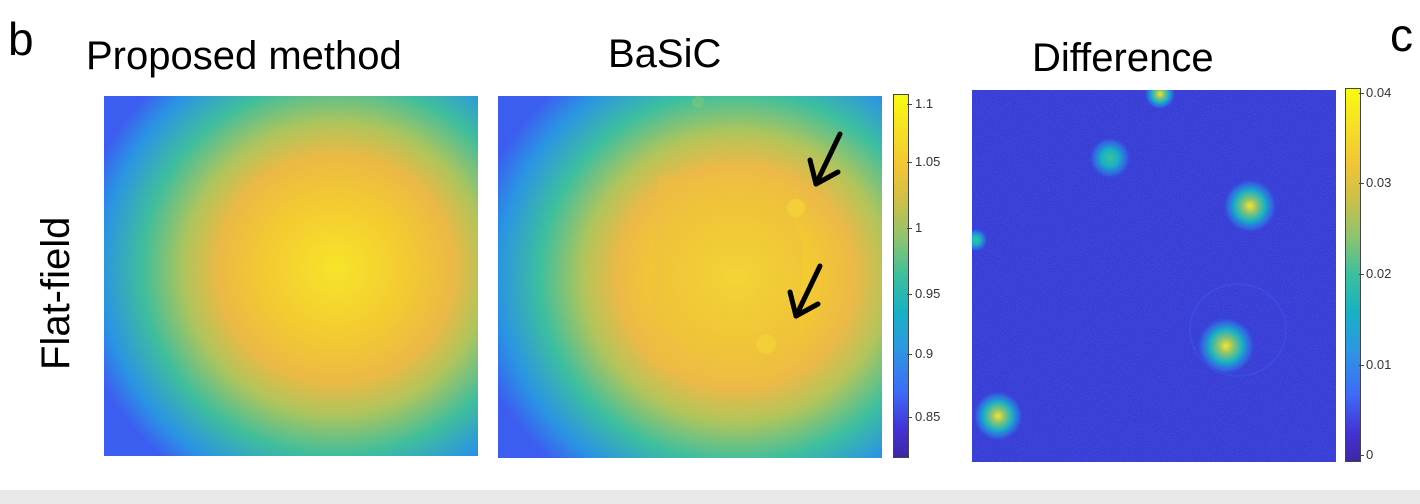  Describe the element at coordinates (924, 103) in the screenshot. I see `colorbar-flatfield-label: 1.1` at that location.